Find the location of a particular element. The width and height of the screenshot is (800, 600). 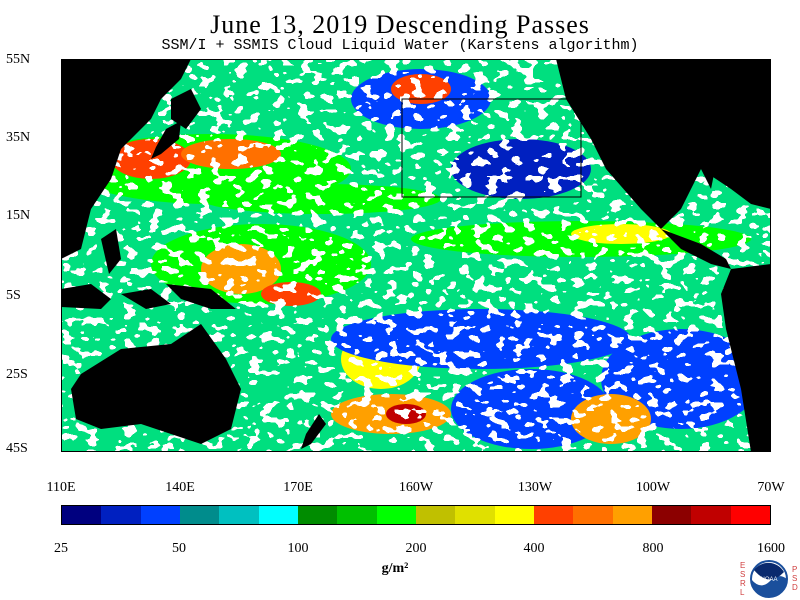

colorbar-tick: 25 is located at coordinates (61, 548).